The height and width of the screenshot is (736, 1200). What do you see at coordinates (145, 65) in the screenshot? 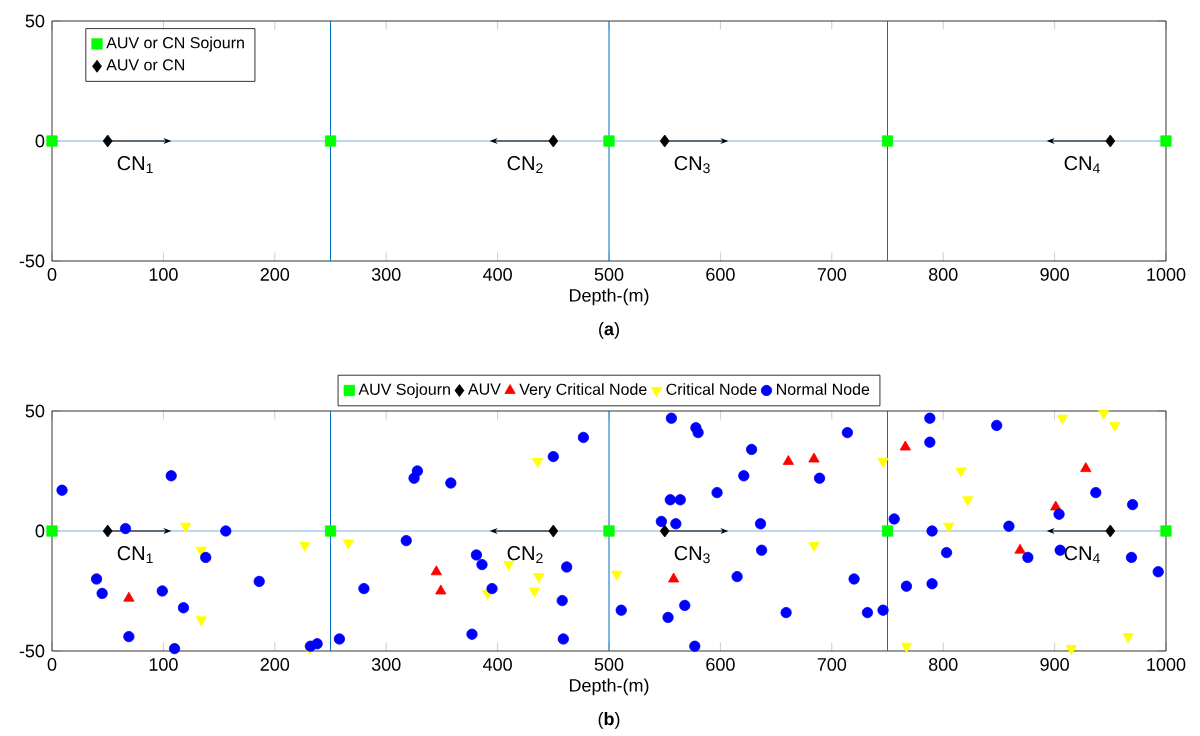
I see `legend-label: AUV or CN` at bounding box center [145, 65].